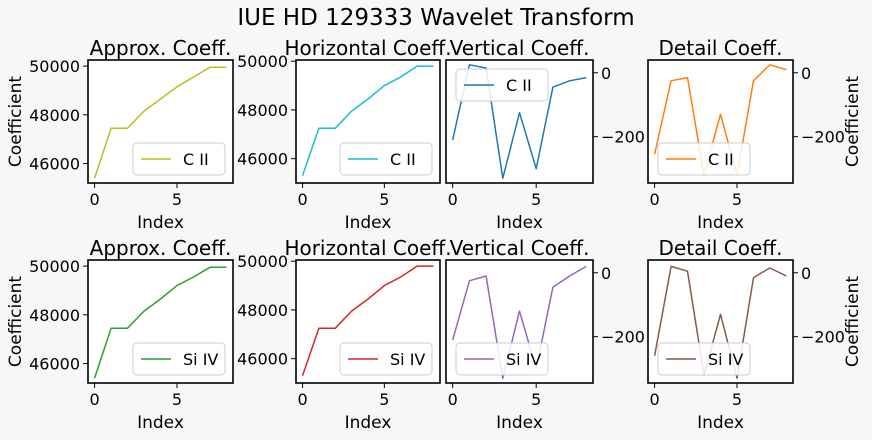 Image resolution: width=872 pixels, height=440 pixels. I want to click on subplot-4: 0 5 −200 0 Detail Coeff. Index Coefficient C II, so click(755, 134).